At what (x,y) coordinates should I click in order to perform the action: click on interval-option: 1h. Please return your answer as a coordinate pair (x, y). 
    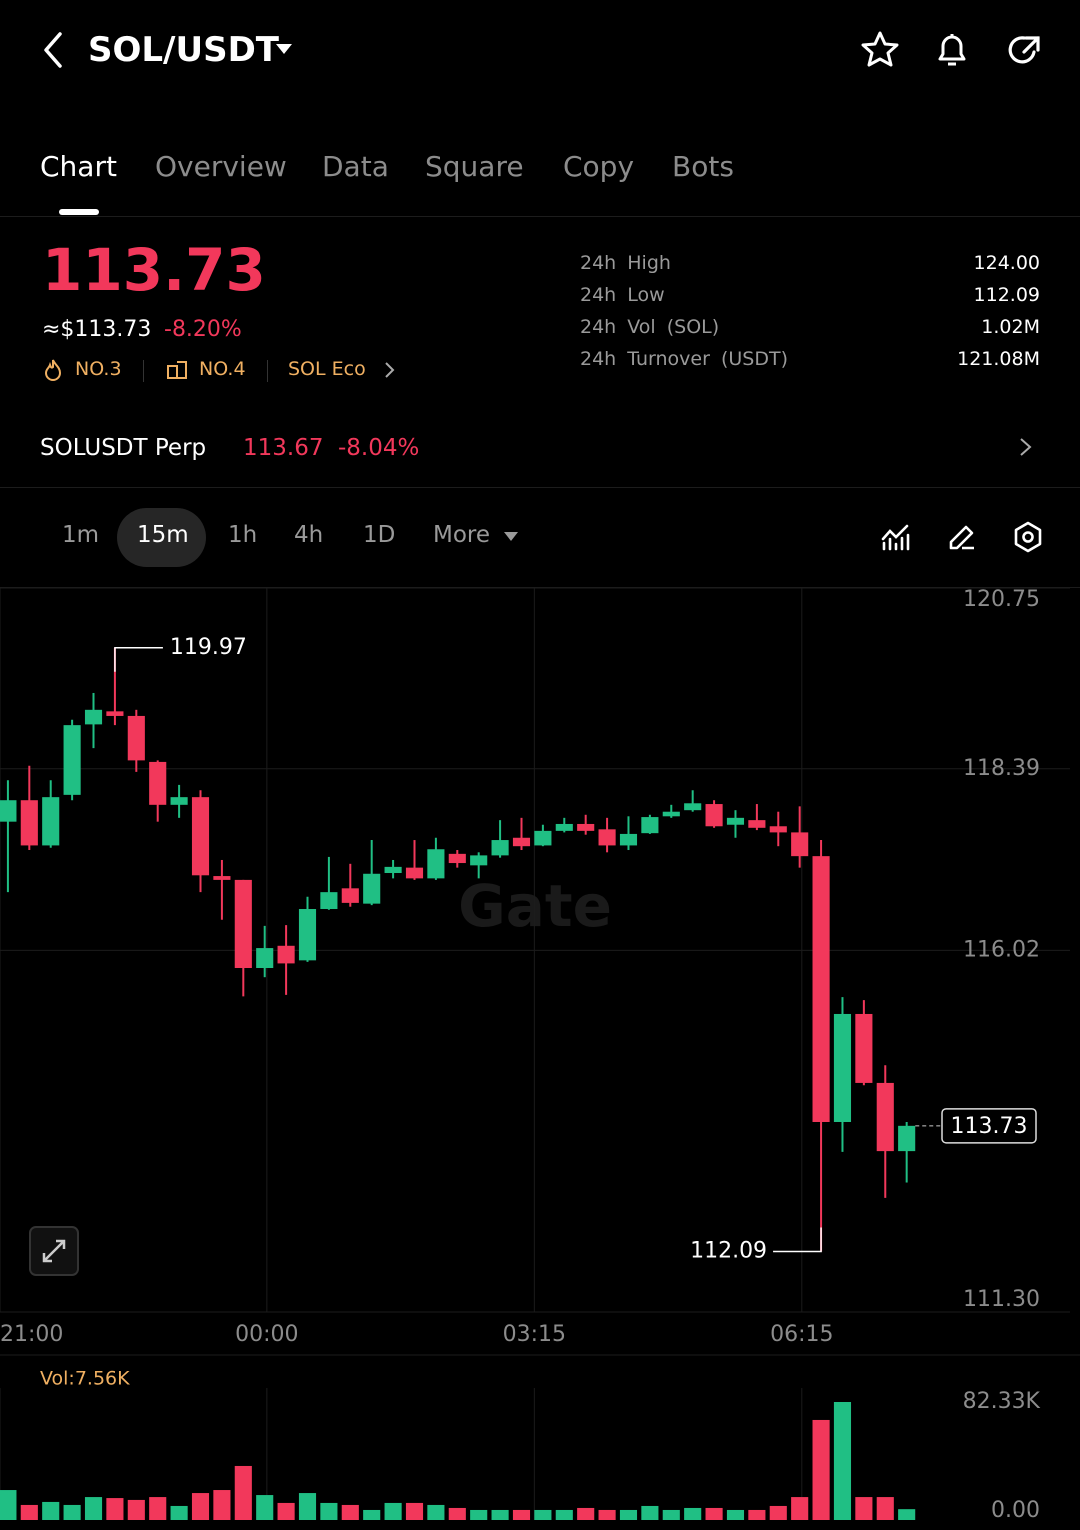
    Looking at the image, I should click on (243, 535).